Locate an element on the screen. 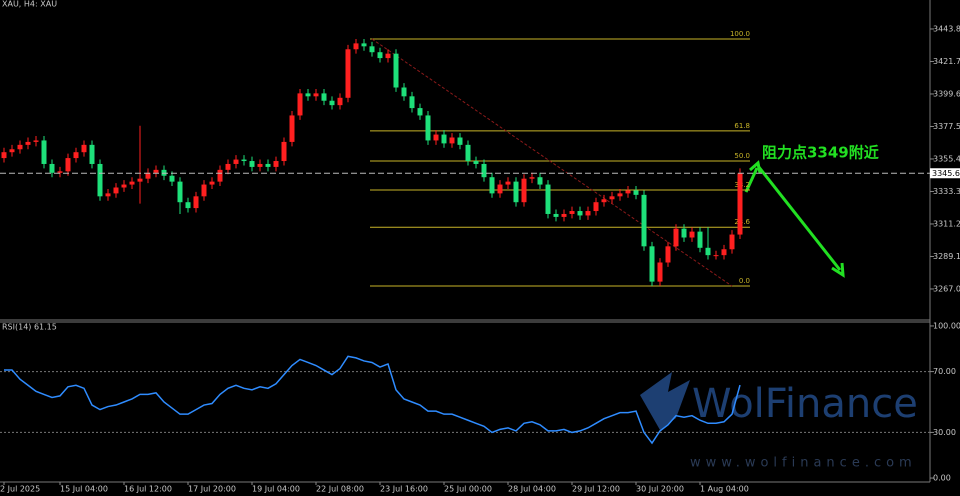 The image size is (960, 496). x-tick-label: 17 Jul 20:00 is located at coordinates (212, 489).